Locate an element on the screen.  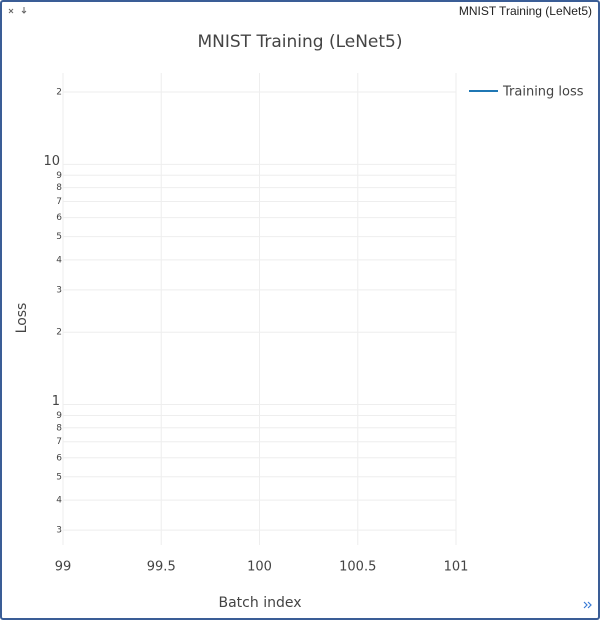
x-tick-label: 99.5 is located at coordinates (161, 567).